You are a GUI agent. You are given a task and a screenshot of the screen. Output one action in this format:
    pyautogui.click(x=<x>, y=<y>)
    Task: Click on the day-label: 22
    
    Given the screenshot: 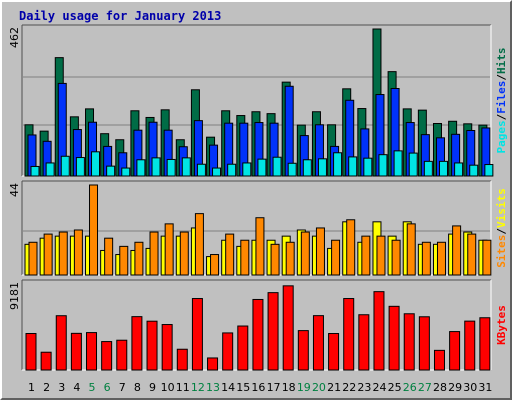 What is the action you would take?
    pyautogui.click(x=349, y=387)
    